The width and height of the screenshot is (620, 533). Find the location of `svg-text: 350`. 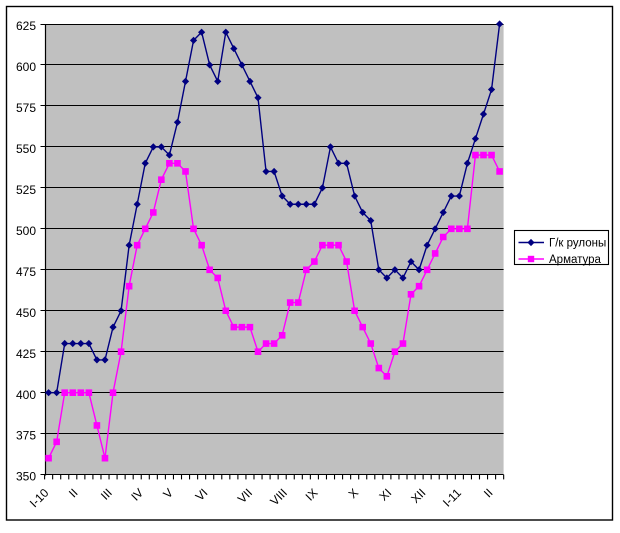

svg-text: 350 is located at coordinates (26, 477).